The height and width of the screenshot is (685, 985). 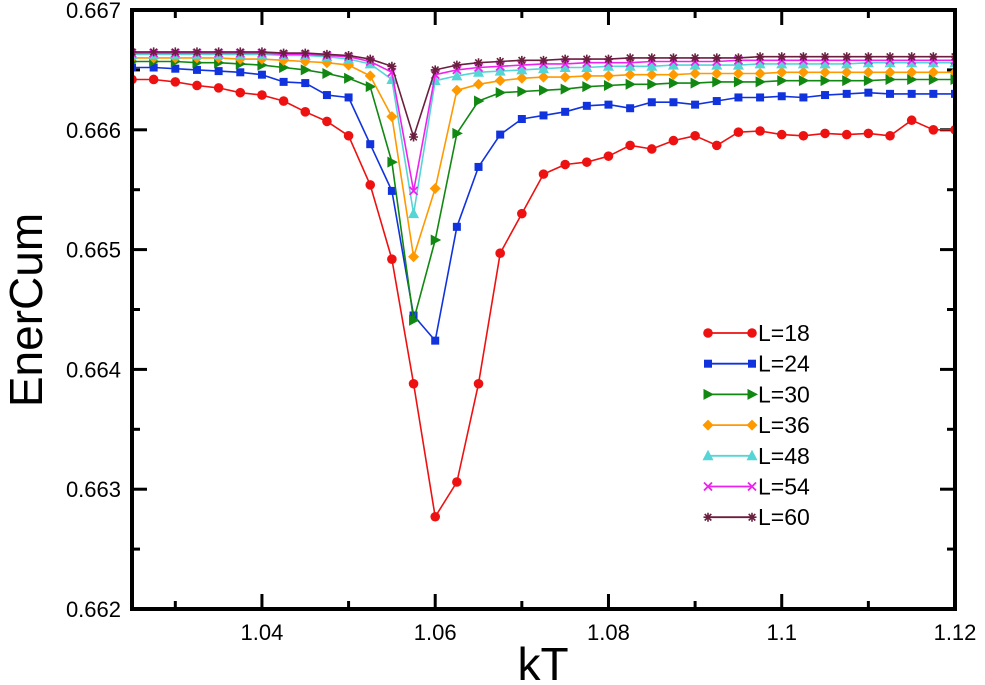 What do you see at coordinates (435, 632) in the screenshot?
I see `x-tick-label: 1.06` at bounding box center [435, 632].